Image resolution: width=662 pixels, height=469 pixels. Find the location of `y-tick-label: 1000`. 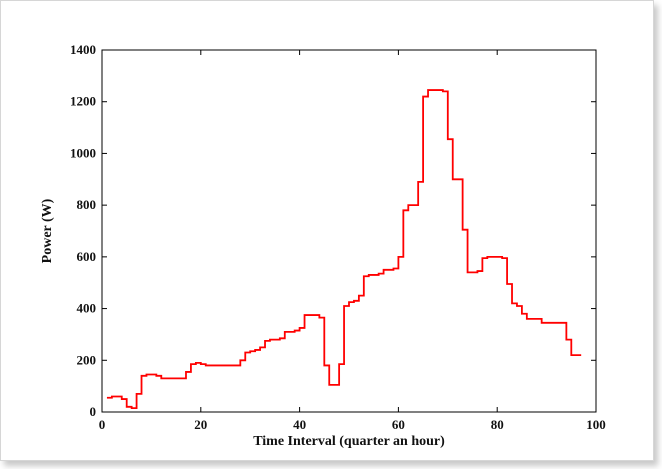

y-tick-label: 1000 is located at coordinates (83, 152).